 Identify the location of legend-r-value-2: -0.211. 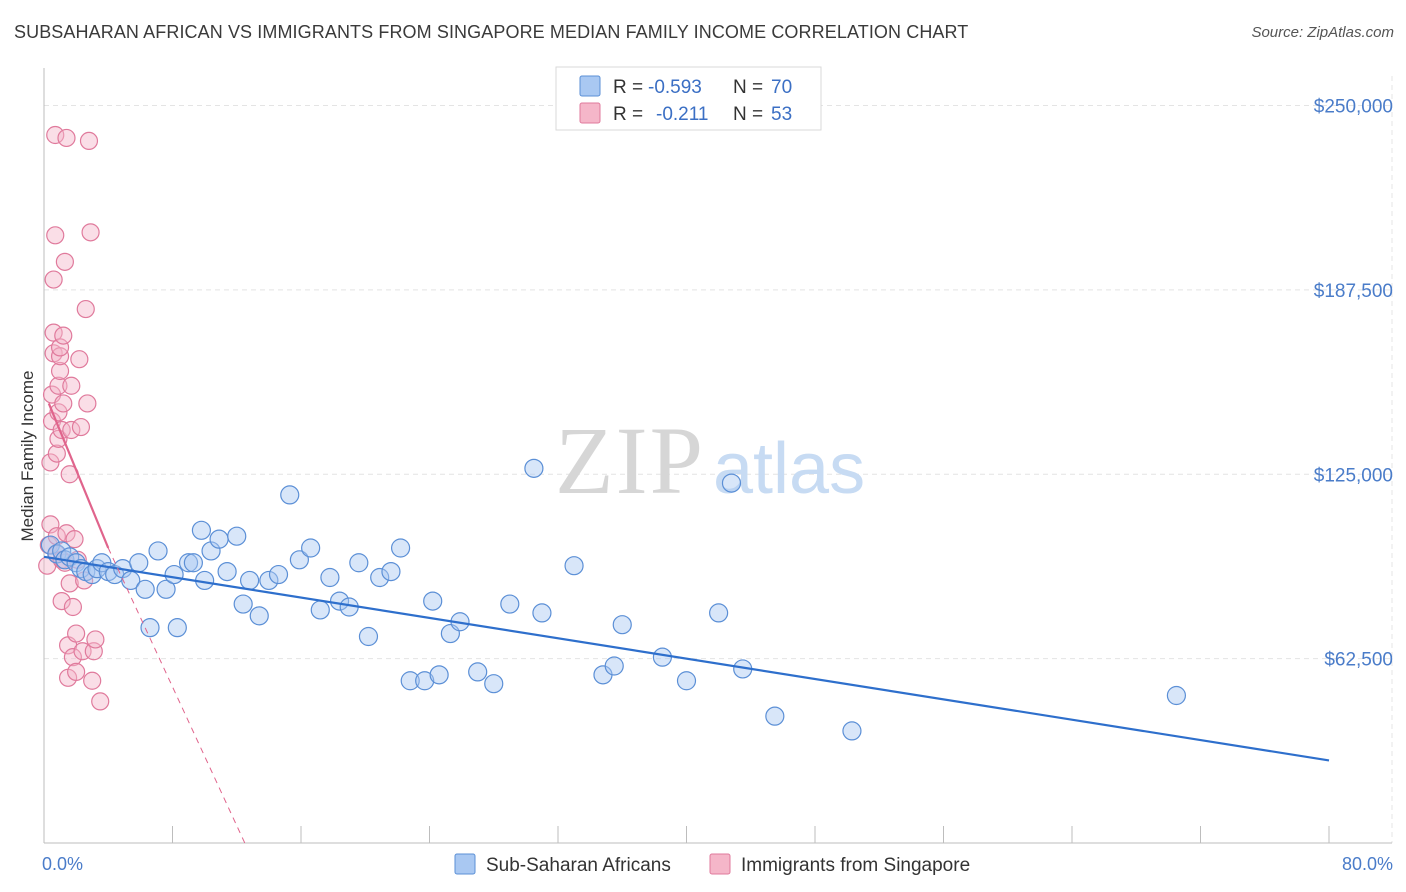
(682, 114).